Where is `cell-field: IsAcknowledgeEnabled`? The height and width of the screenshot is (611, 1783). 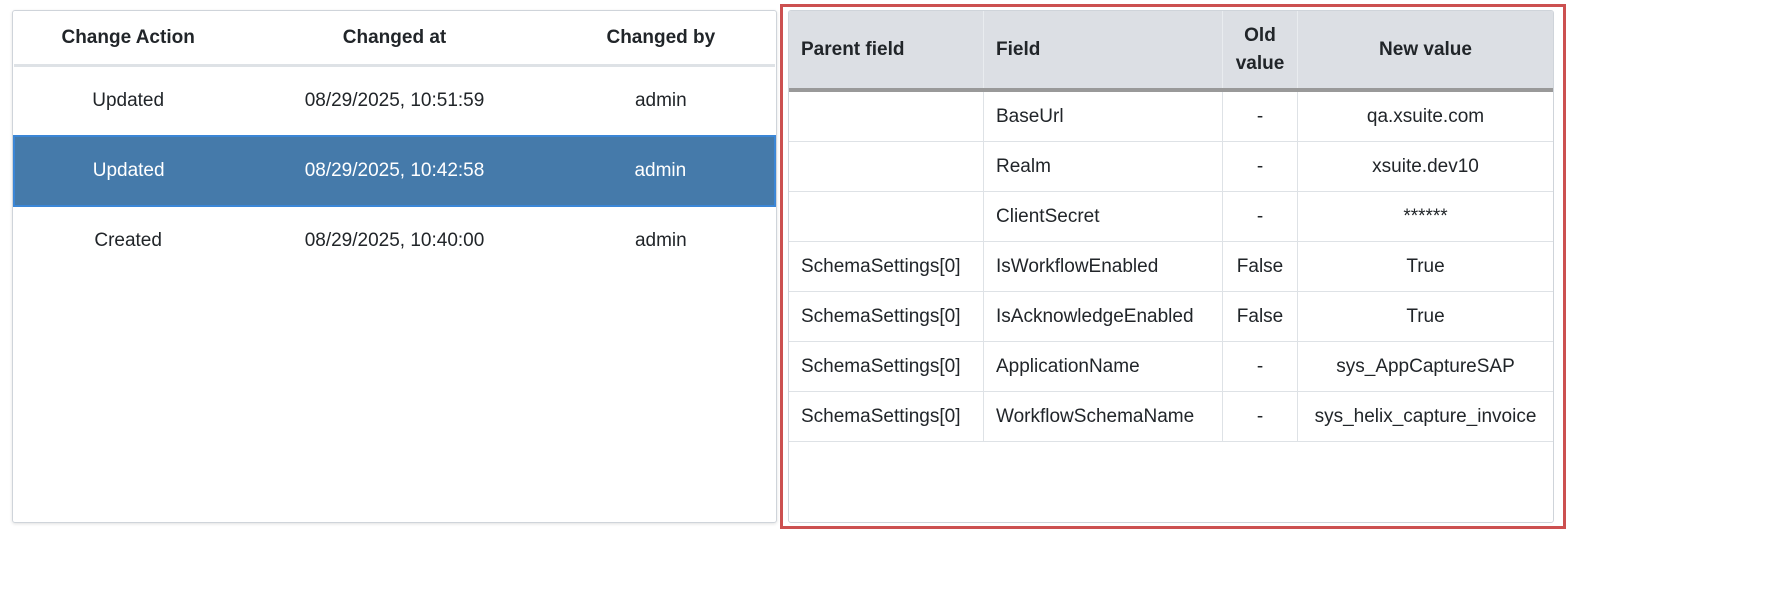
cell-field: IsAcknowledgeEnabled is located at coordinates (1103, 316).